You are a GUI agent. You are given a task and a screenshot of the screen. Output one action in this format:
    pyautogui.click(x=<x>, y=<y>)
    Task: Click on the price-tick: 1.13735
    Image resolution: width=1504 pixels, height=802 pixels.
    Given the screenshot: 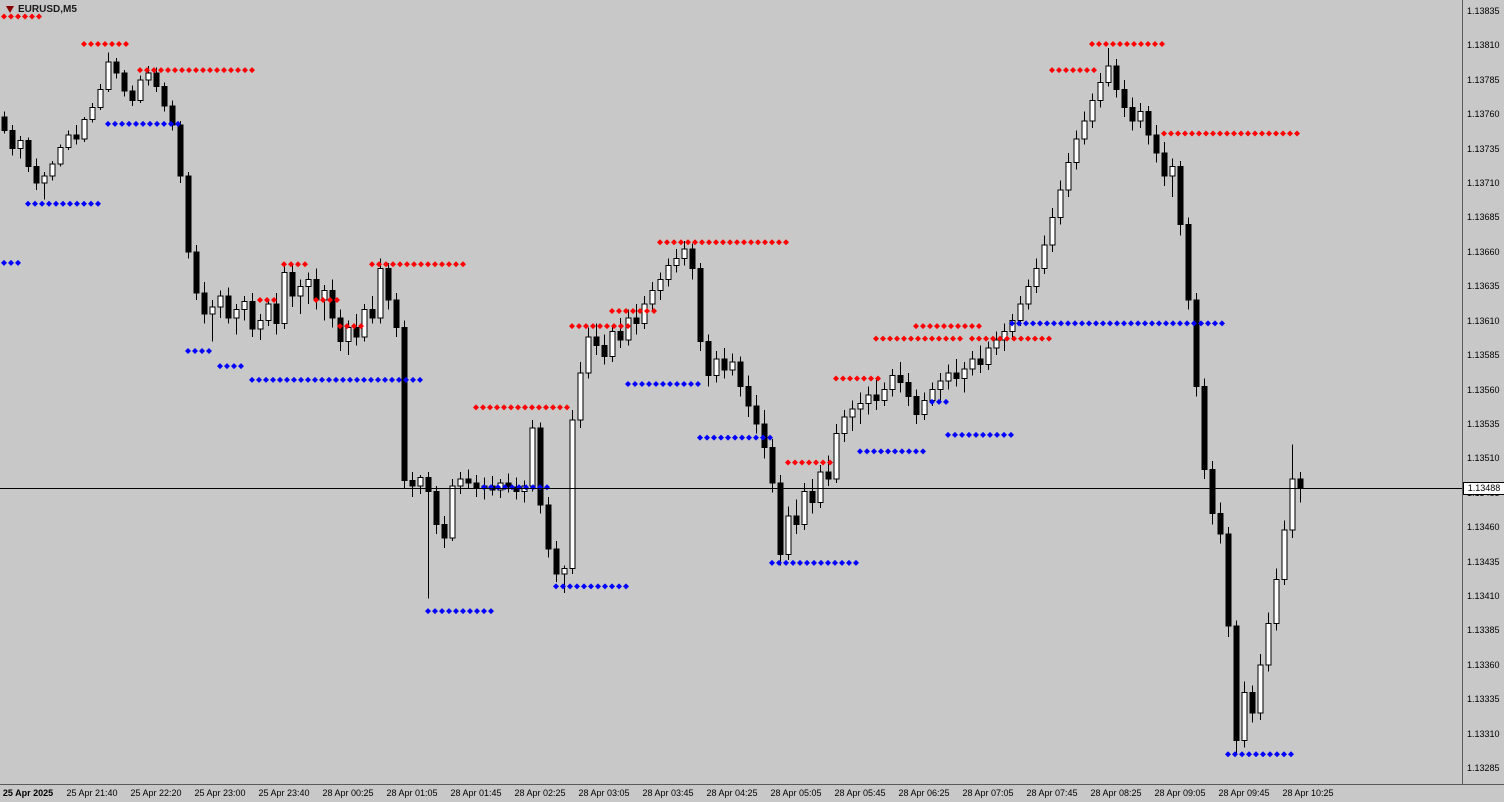 What is the action you would take?
    pyautogui.click(x=1483, y=148)
    